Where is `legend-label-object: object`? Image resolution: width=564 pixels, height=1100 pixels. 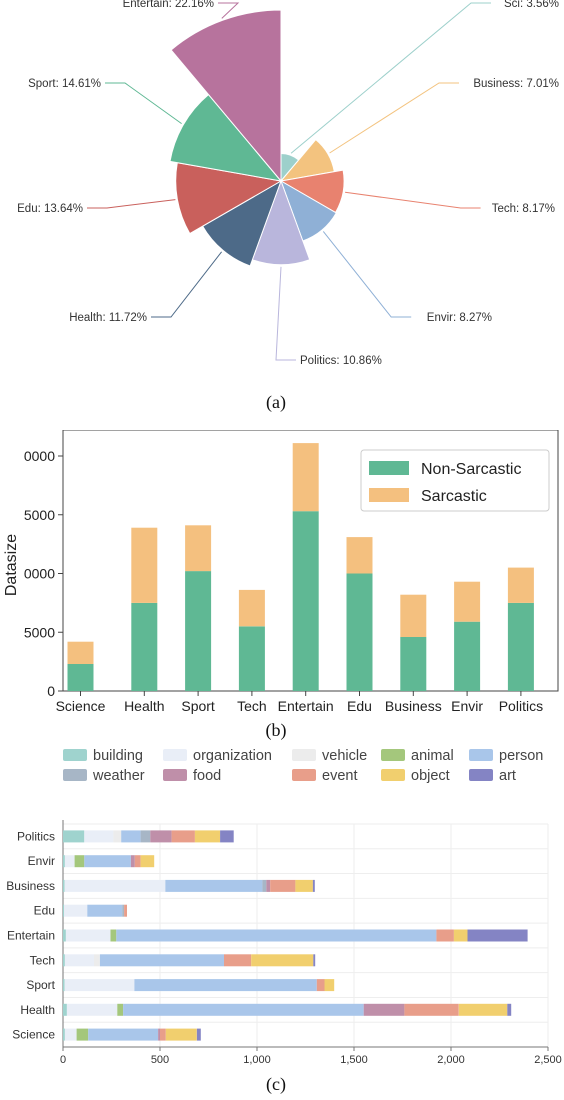 legend-label-object: object is located at coordinates (430, 776).